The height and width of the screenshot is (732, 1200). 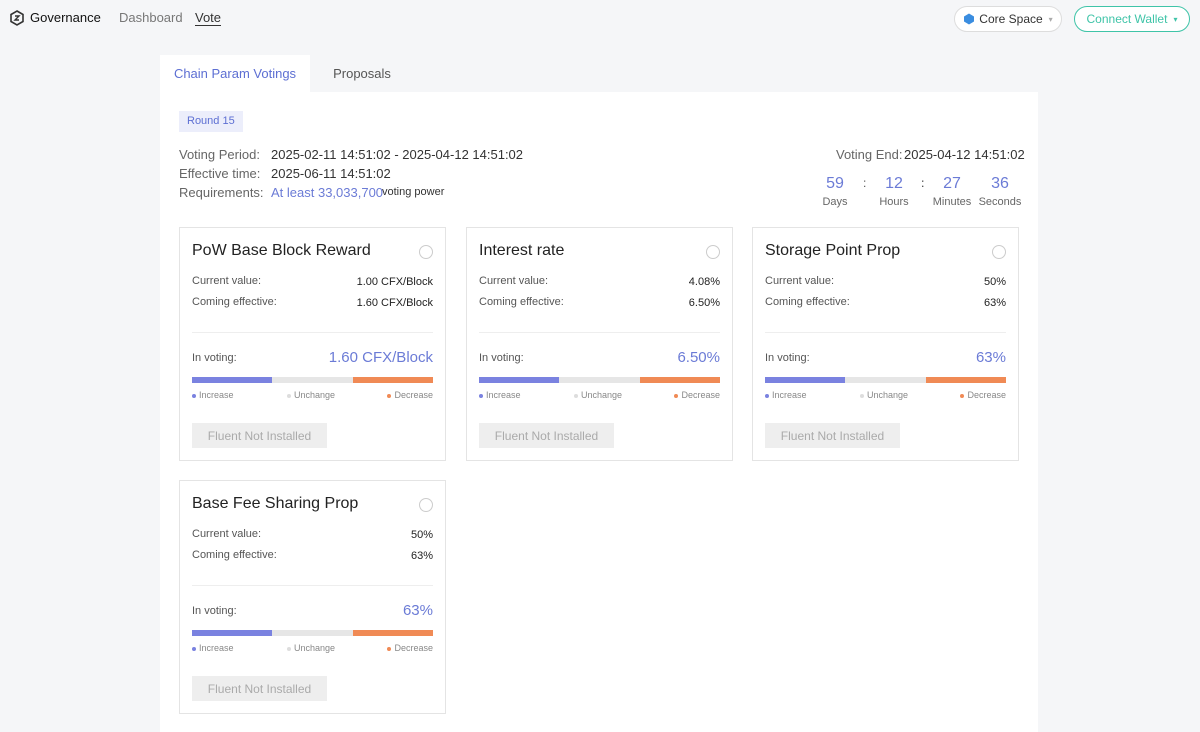 What do you see at coordinates (362, 73) in the screenshot?
I see `tab: Proposals` at bounding box center [362, 73].